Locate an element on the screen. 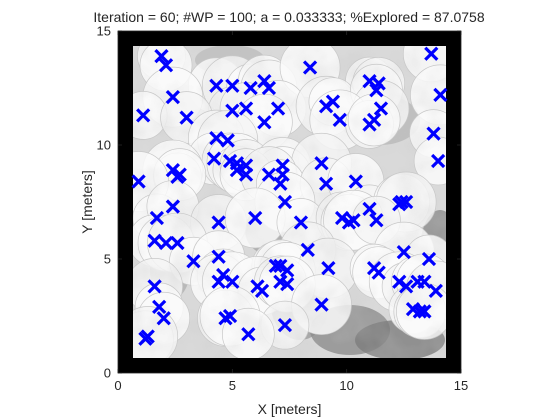 This screenshot has height=420, width=560. x-tick-label: 10 is located at coordinates (346, 385).